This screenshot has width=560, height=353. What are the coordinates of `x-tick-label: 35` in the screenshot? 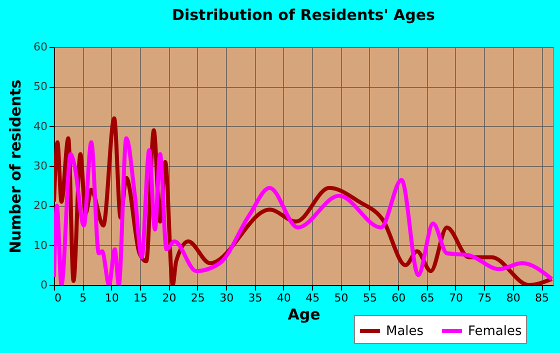 It's located at (255, 298).